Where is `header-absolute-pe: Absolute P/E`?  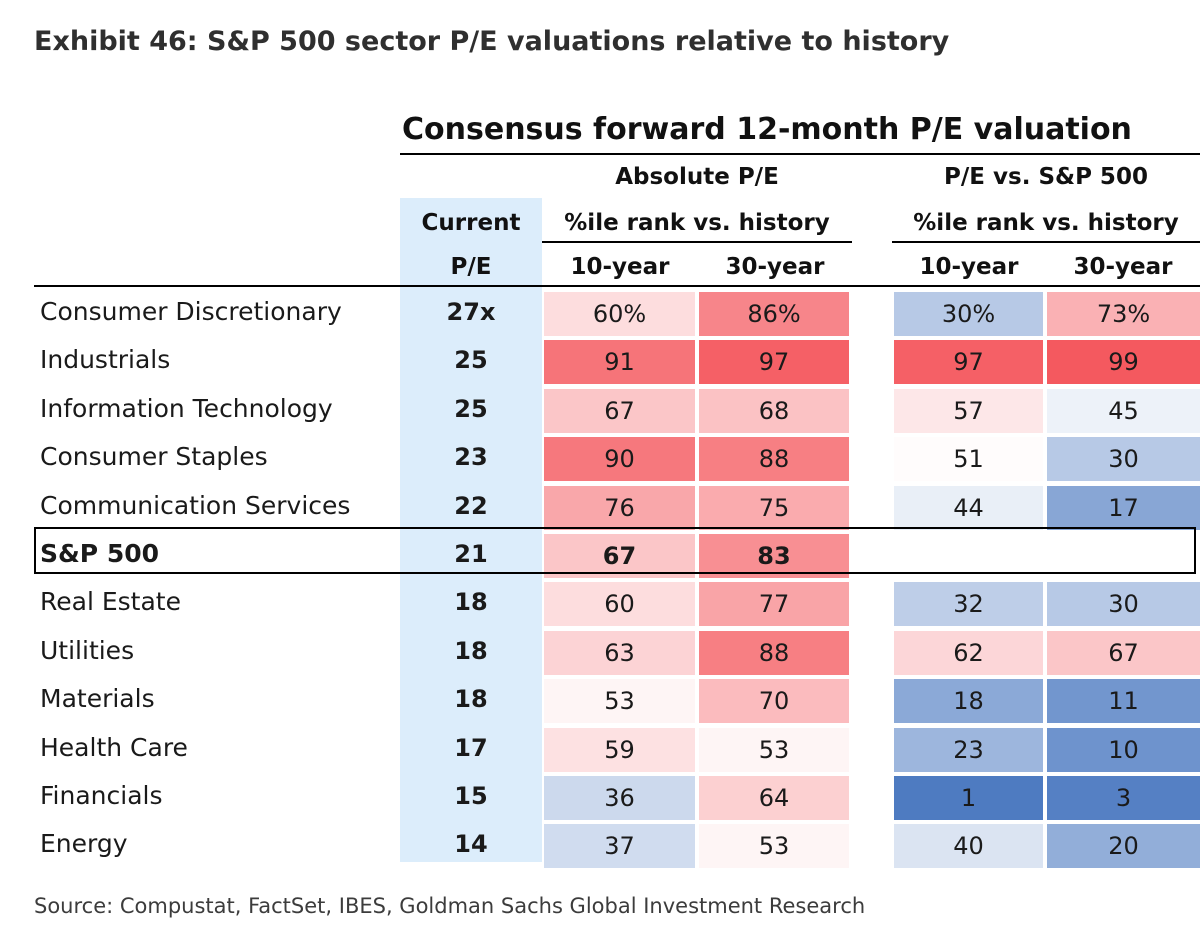
header-absolute-pe: Absolute P/E is located at coordinates (697, 177).